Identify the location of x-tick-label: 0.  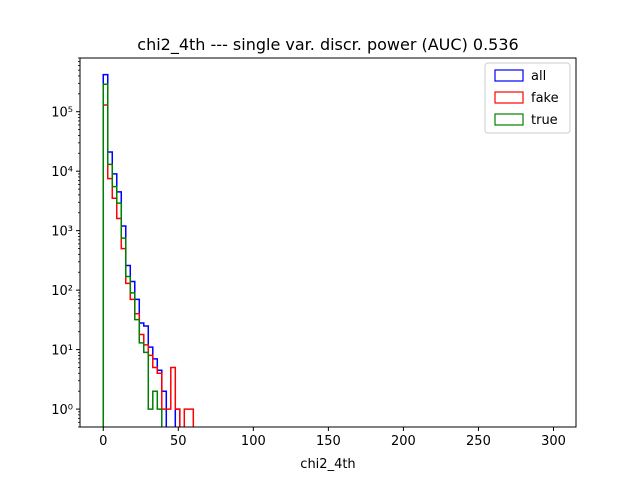
(103, 441).